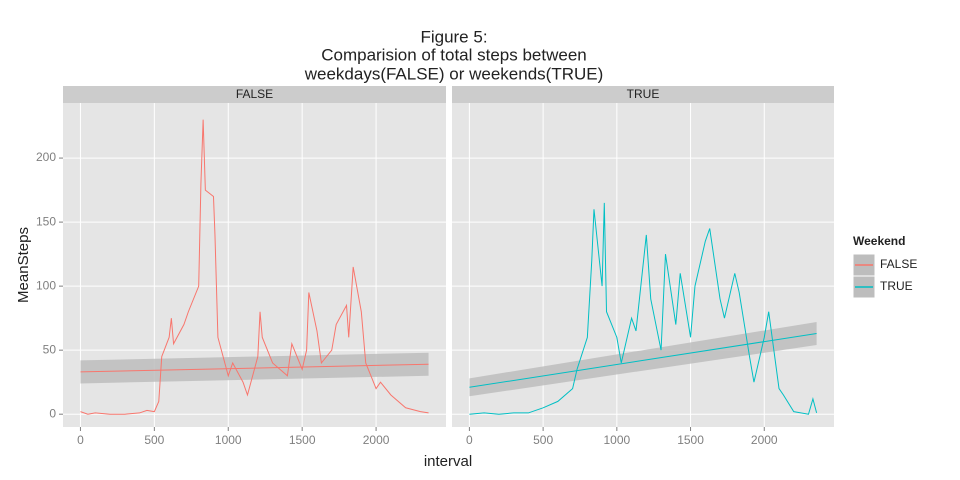 This screenshot has height=480, width=960. I want to click on confidence-ribbon, so click(643, 359).